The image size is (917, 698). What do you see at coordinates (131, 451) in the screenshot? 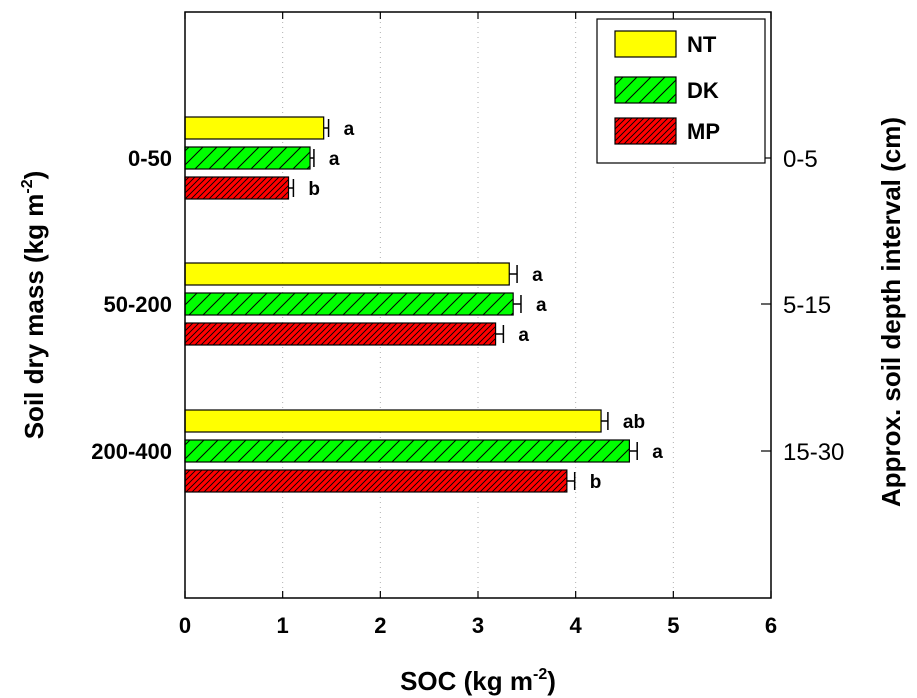
I see `left-tick-label: 200-400` at bounding box center [131, 451].